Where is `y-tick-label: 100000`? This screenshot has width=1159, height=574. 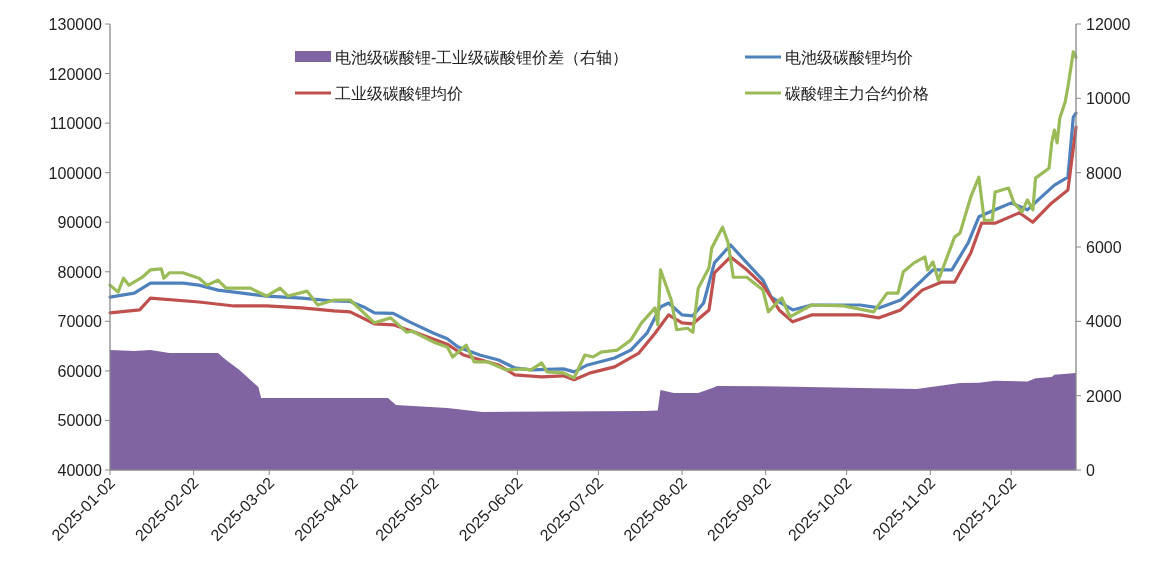
y-tick-label: 100000 is located at coordinates (75, 173).